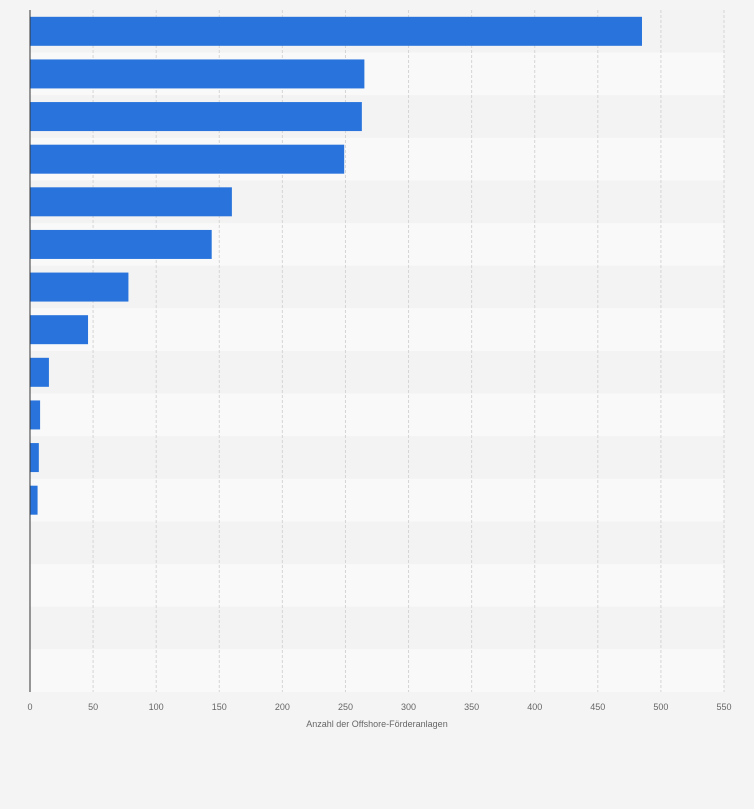 Image resolution: width=754 pixels, height=809 pixels. Describe the element at coordinates (219, 707) in the screenshot. I see `x-tick-label: 150` at that location.